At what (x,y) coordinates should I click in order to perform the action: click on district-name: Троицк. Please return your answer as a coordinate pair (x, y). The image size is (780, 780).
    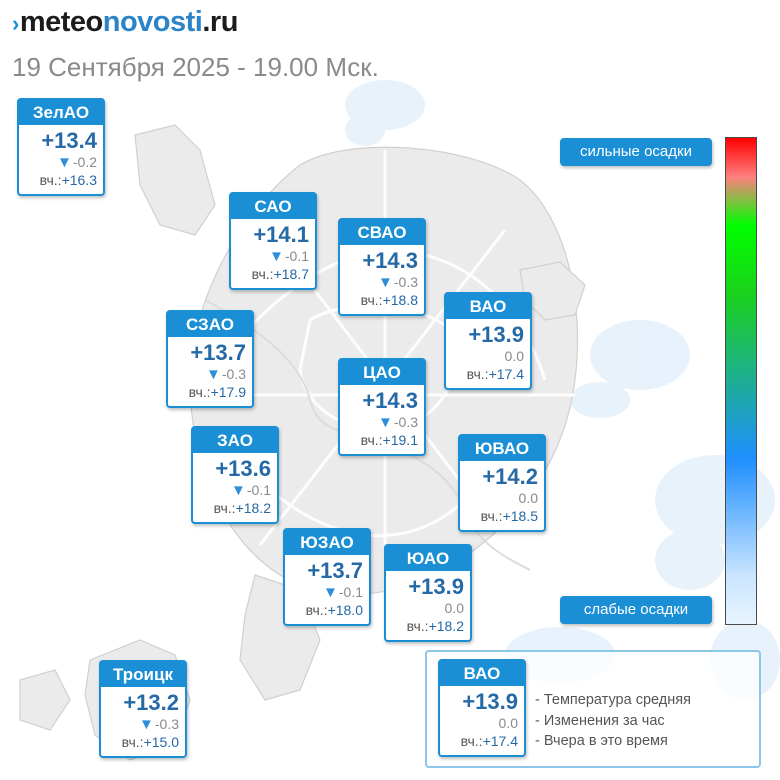
    Looking at the image, I should click on (143, 674).